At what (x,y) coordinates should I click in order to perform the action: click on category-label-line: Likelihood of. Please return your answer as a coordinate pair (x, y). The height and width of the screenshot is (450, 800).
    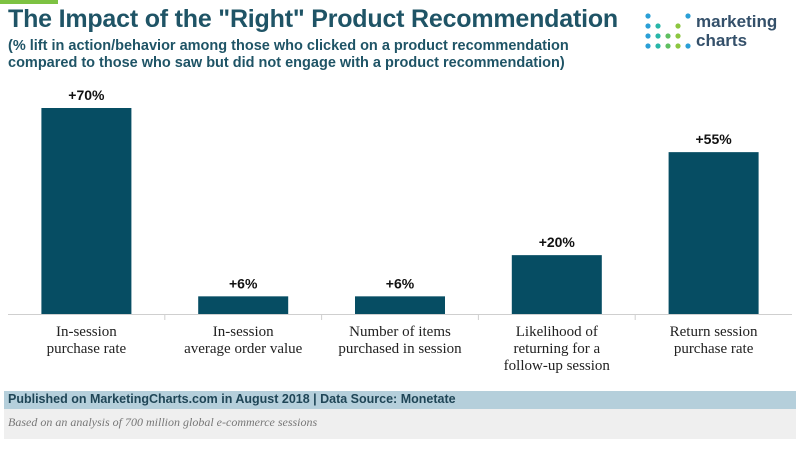
    Looking at the image, I should click on (557, 332).